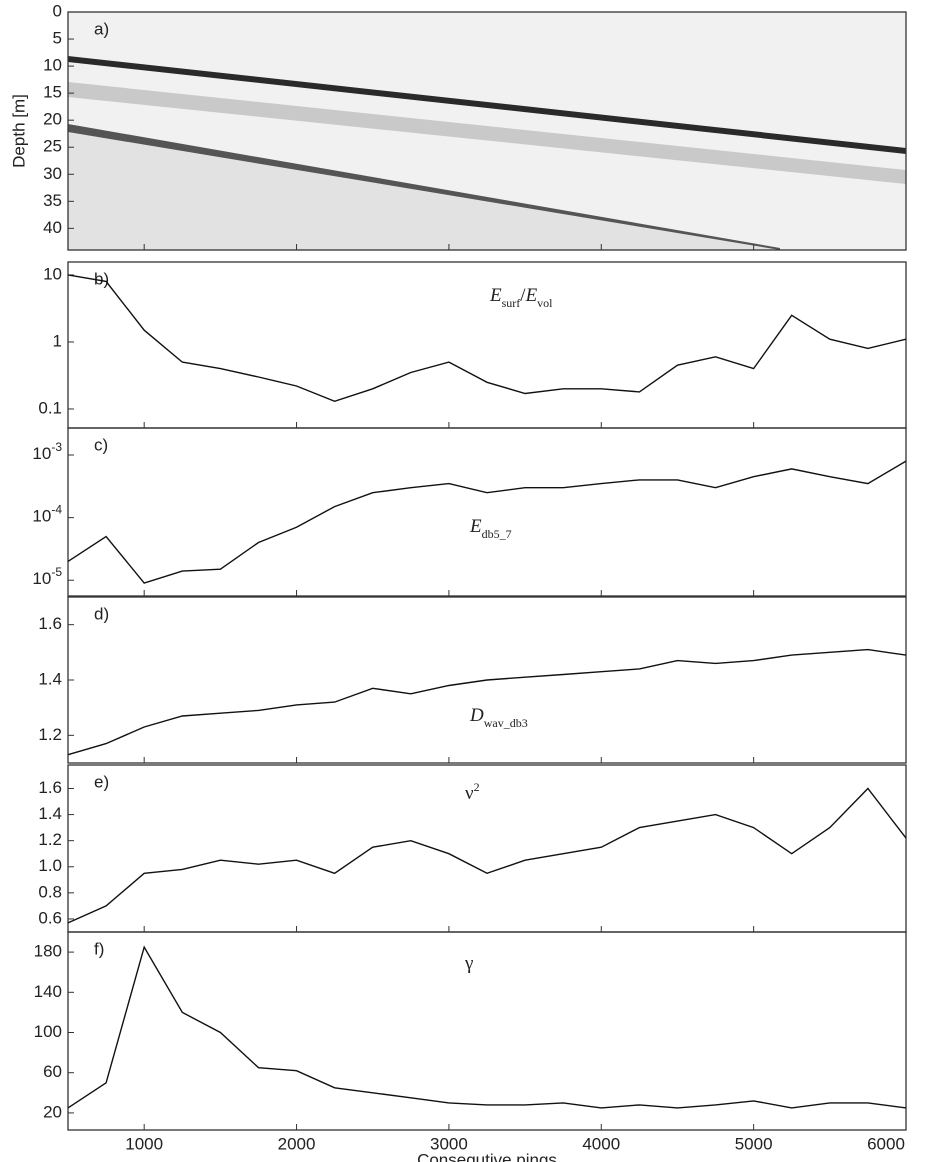  What do you see at coordinates (52, 92) in the screenshot?
I see `y-tick-label: 15` at bounding box center [52, 92].